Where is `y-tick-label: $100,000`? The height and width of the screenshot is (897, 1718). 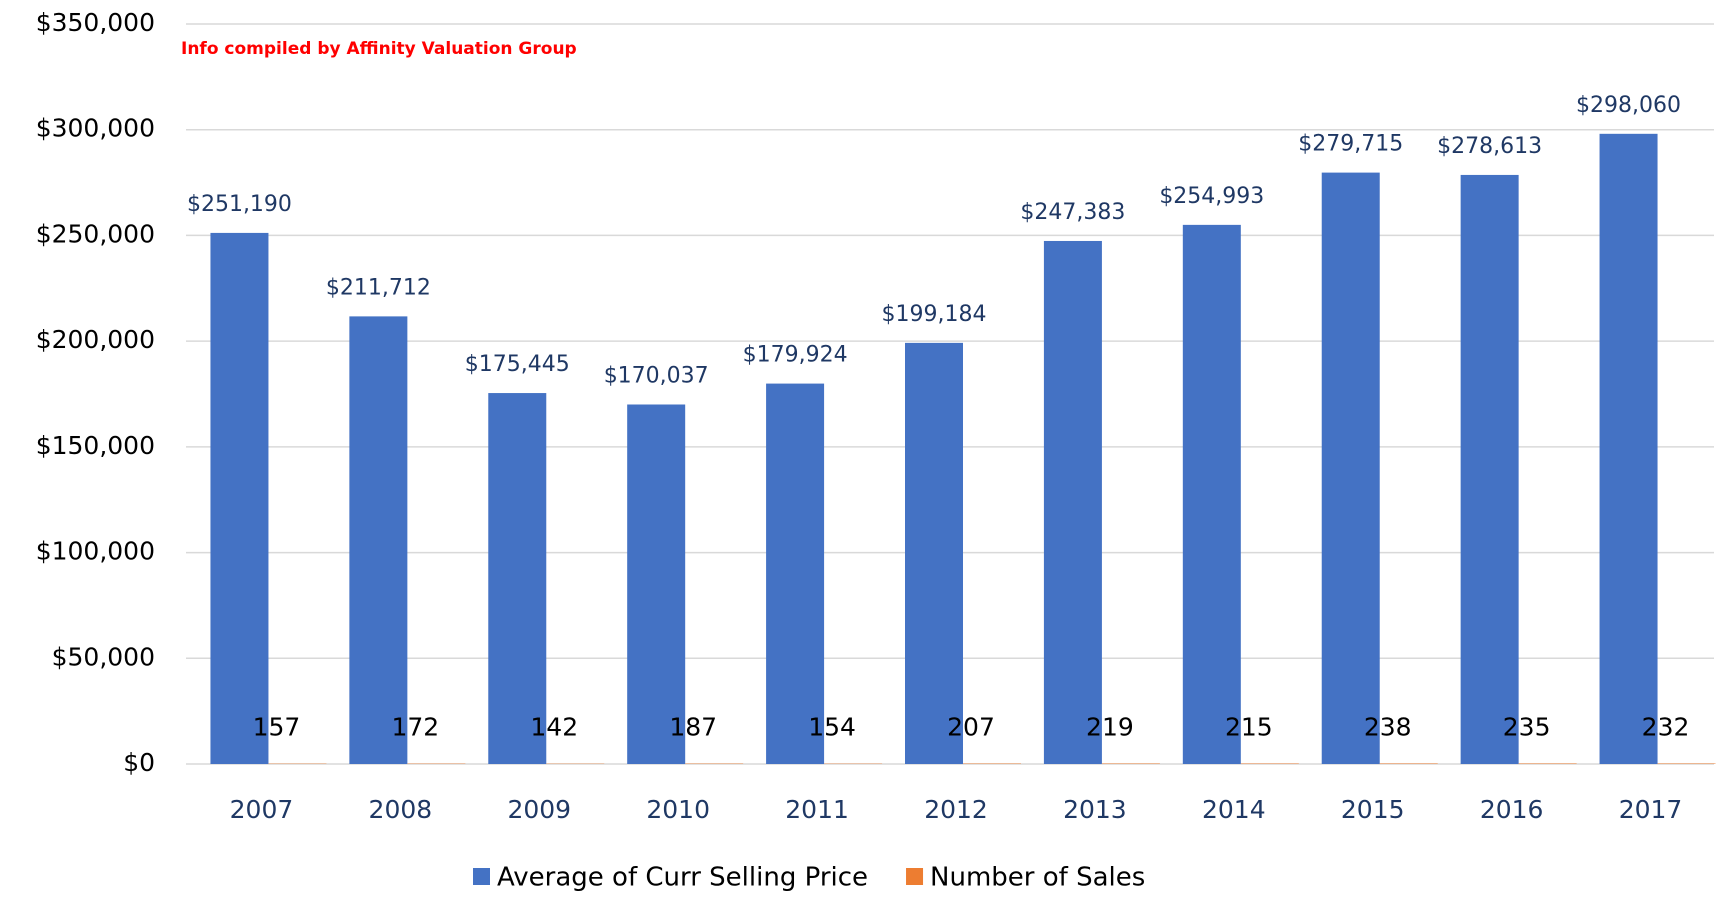
y-tick-label: $100,000 is located at coordinates (95, 551).